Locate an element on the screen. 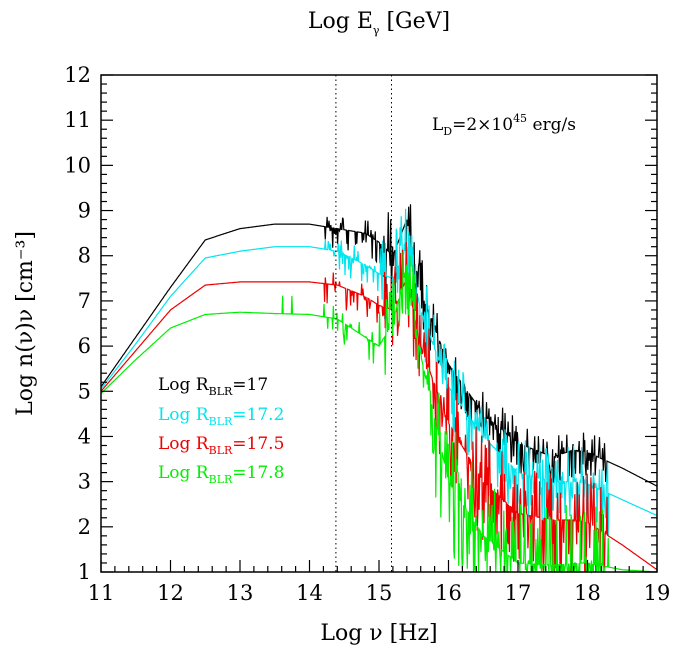 This screenshot has width=675, height=652. annotation-tail: erg/s is located at coordinates (551, 125).